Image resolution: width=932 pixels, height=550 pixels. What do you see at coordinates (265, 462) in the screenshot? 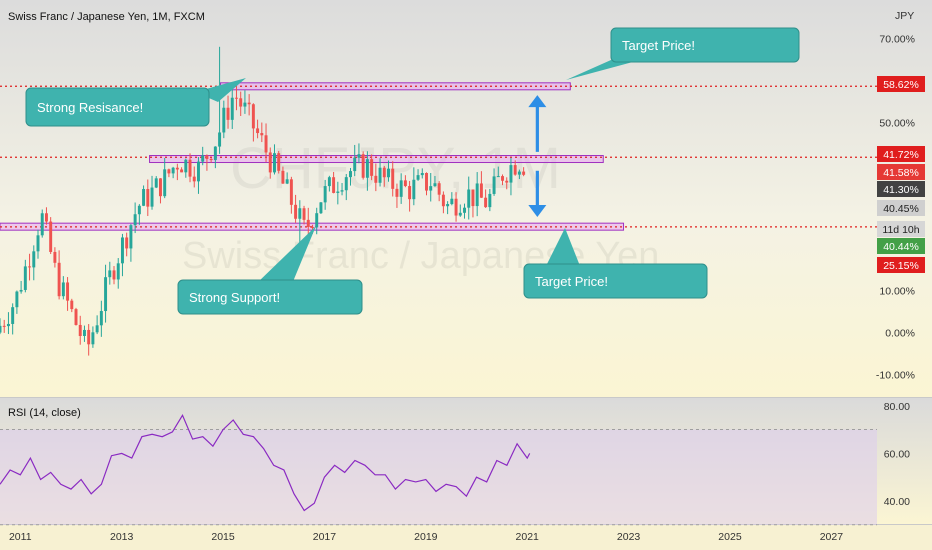
I see `rsi-line` at bounding box center [265, 462].